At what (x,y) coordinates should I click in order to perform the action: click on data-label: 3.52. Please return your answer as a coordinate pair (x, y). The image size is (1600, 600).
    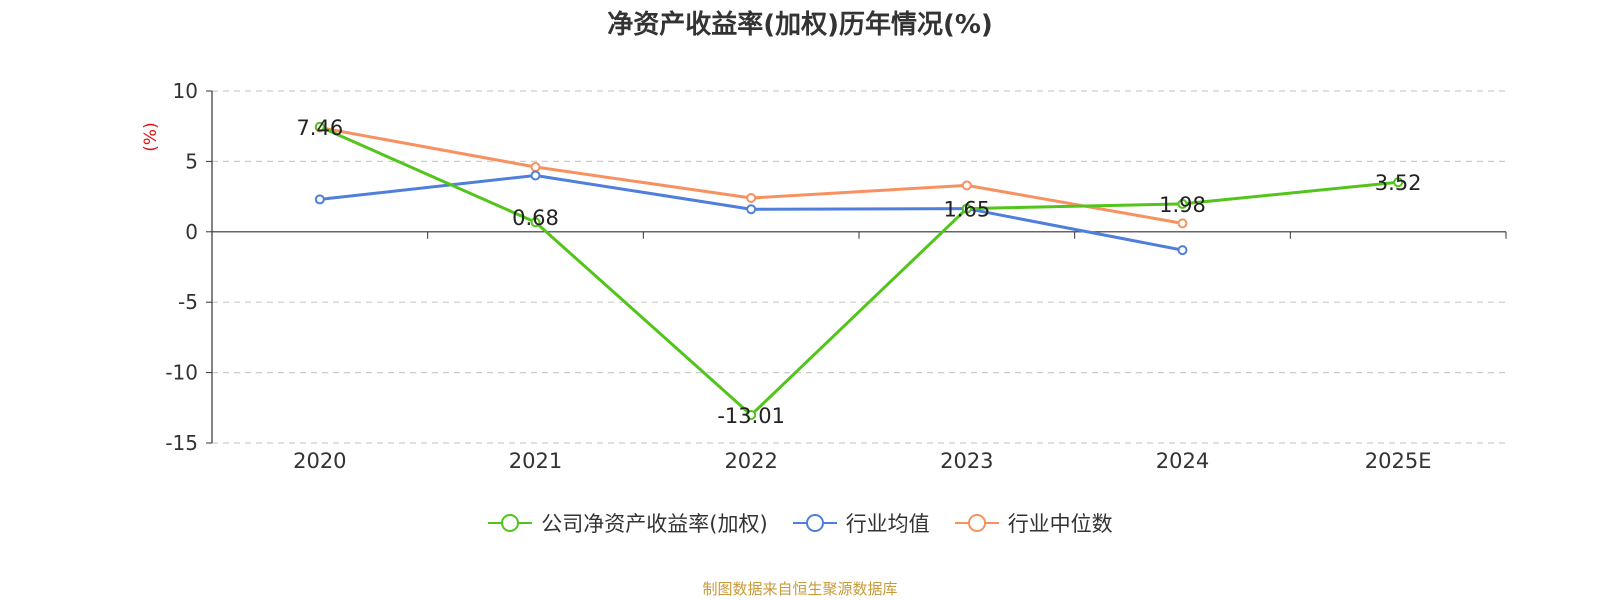
    Looking at the image, I should click on (1398, 183).